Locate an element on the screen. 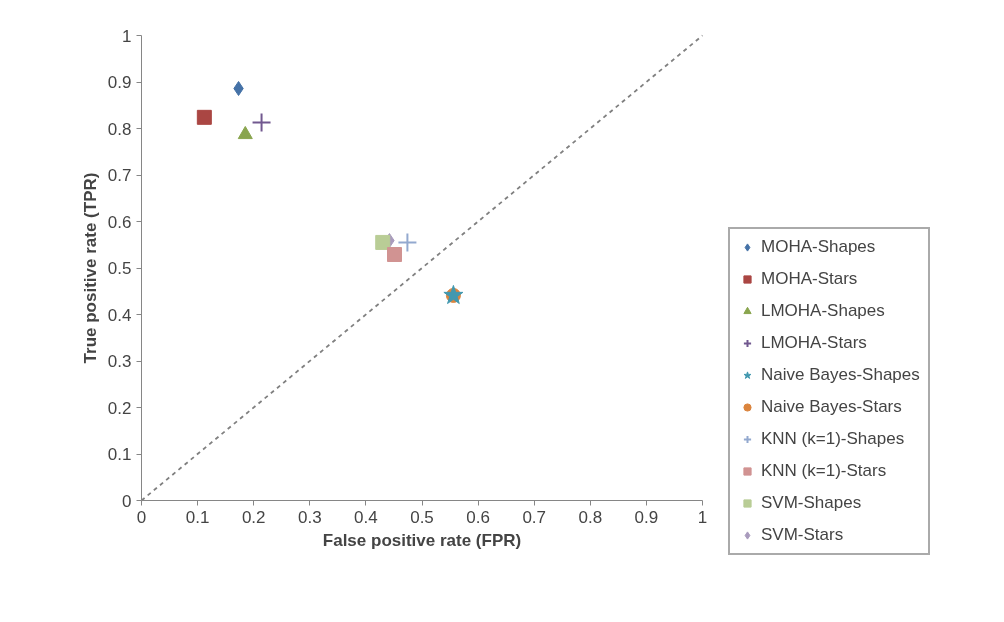 This screenshot has height=622, width=1004. legend-label: MOHA-Shapes is located at coordinates (818, 247).